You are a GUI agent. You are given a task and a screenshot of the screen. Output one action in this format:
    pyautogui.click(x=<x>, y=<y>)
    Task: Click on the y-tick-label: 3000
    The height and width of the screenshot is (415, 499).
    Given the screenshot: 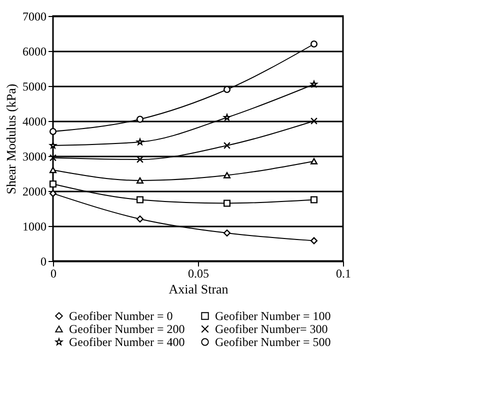 What is the action you would take?
    pyautogui.click(x=34, y=157)
    